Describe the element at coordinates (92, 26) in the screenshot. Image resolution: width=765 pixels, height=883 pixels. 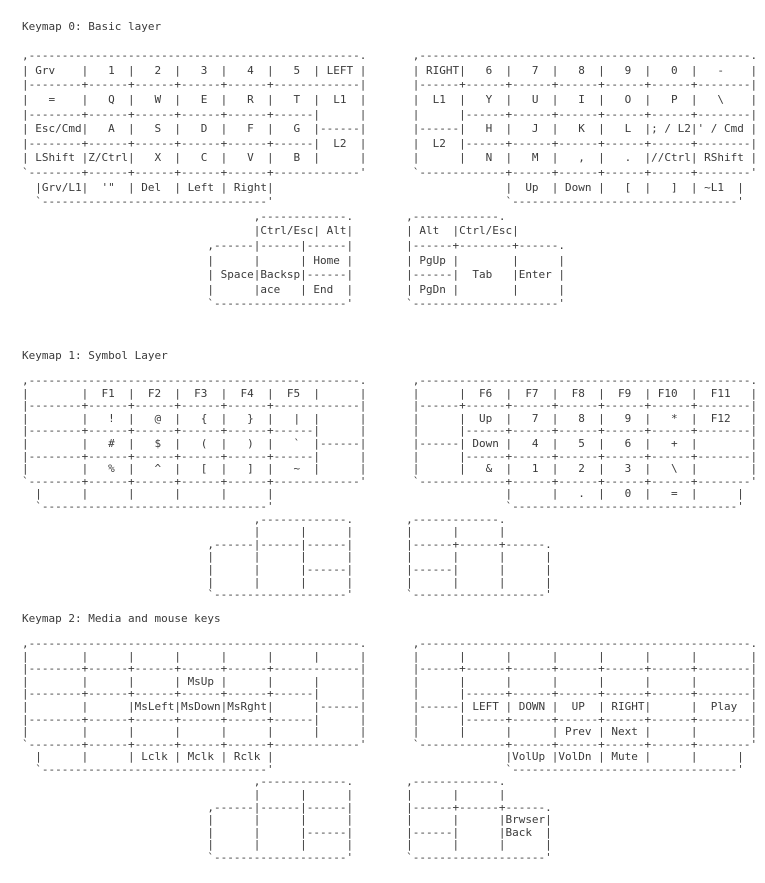
I see `keymap-0-title: Keymap 0: Basic layer` at that location.